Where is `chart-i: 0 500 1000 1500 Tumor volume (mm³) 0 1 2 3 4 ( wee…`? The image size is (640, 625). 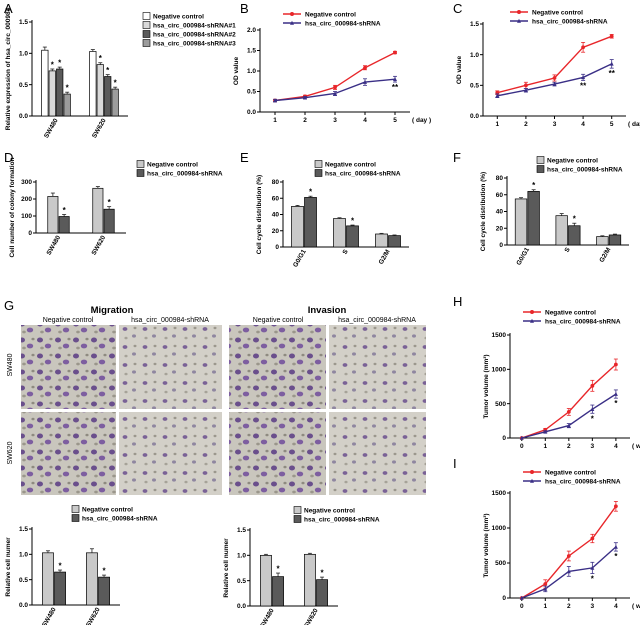 chart-i: 0 500 1000 1500 Tumor volume (mm³) 0 1 2 3 4 ( wee… is located at coordinates (561, 539).